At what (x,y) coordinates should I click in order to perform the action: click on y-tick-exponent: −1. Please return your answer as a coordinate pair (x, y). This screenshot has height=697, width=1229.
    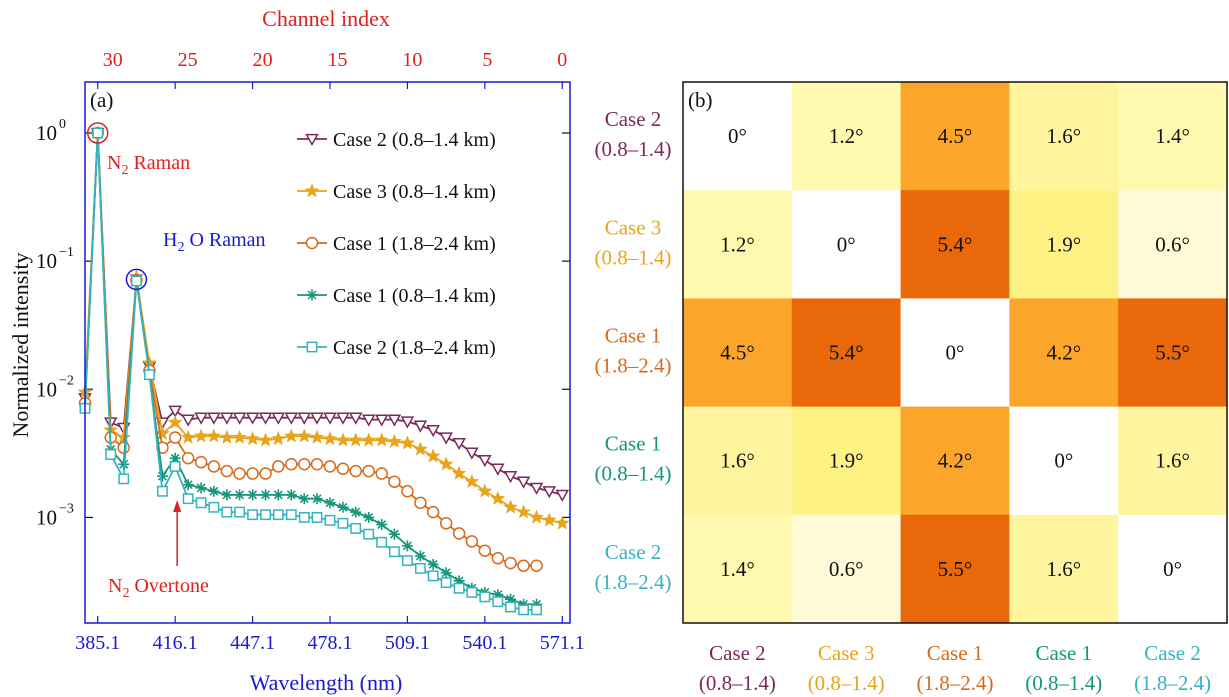
    Looking at the image, I should click on (66, 252).